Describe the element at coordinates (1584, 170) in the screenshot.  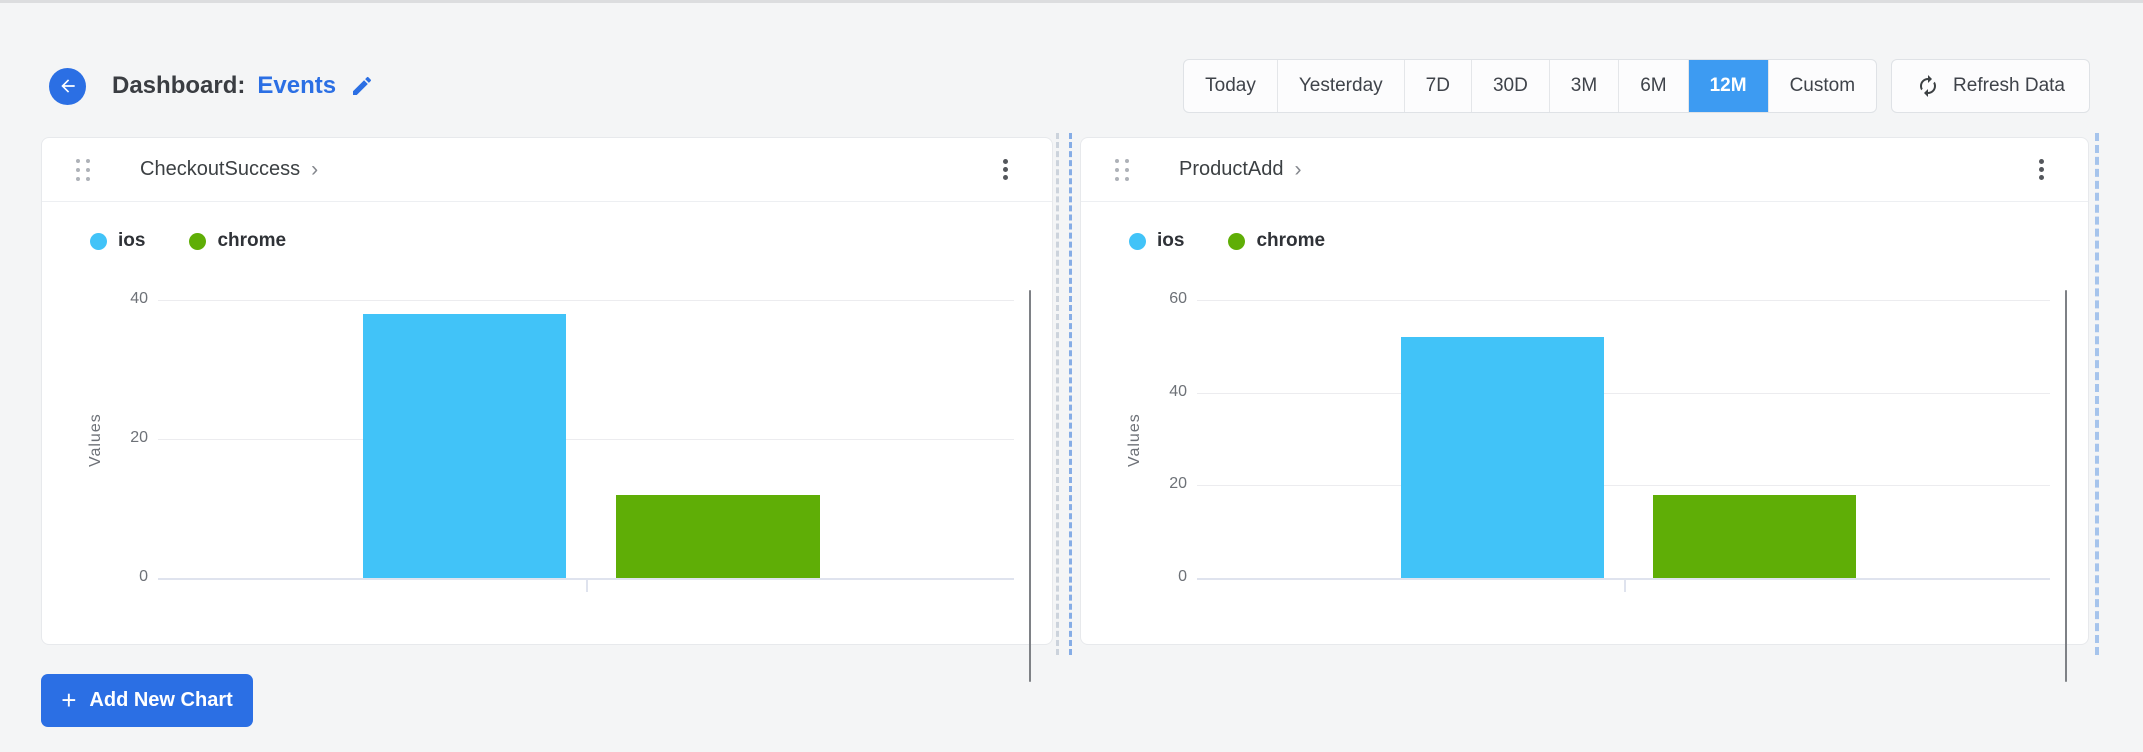
I see `chart-card-header: ProductAdd ›` at that location.